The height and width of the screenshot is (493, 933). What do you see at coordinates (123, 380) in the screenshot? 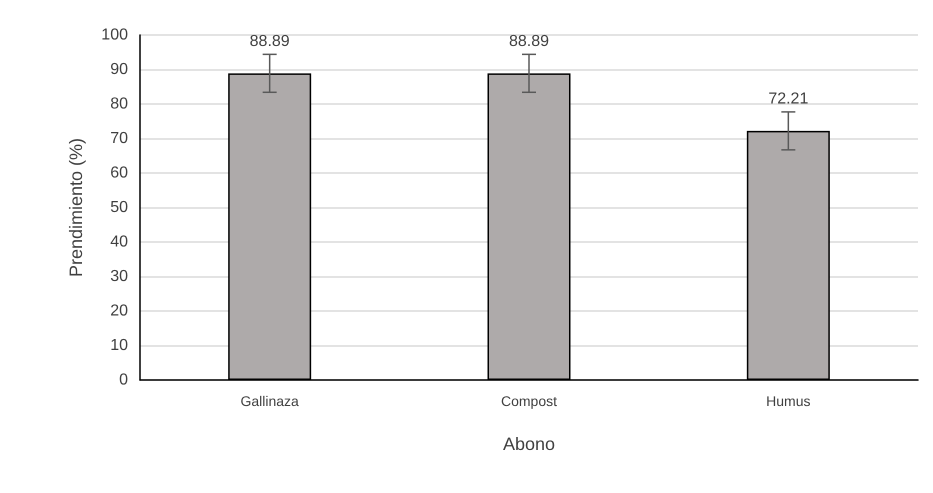
I see `y-tick-label: 0` at bounding box center [123, 380].